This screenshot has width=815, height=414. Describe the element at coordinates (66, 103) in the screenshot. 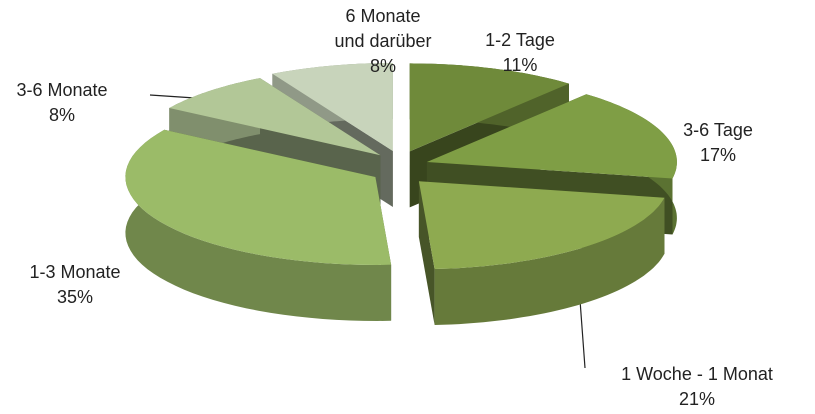

I see `slice-label: 3-6 Monate 8%` at that location.